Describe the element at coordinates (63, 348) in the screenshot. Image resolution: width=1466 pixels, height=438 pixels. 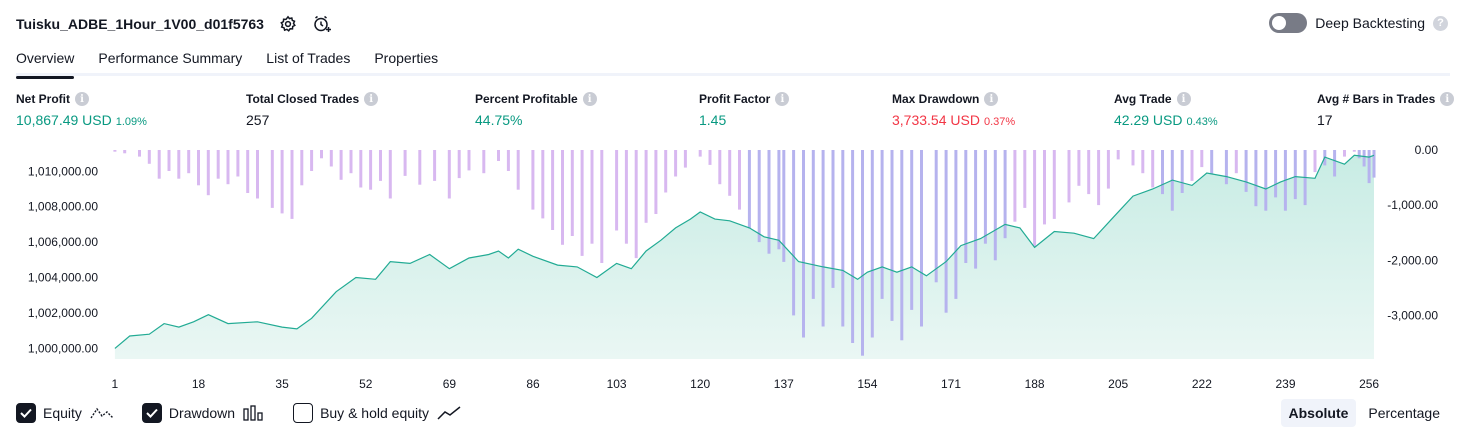
I see `left-axis-tick-label: 1,000,000.00` at that location.